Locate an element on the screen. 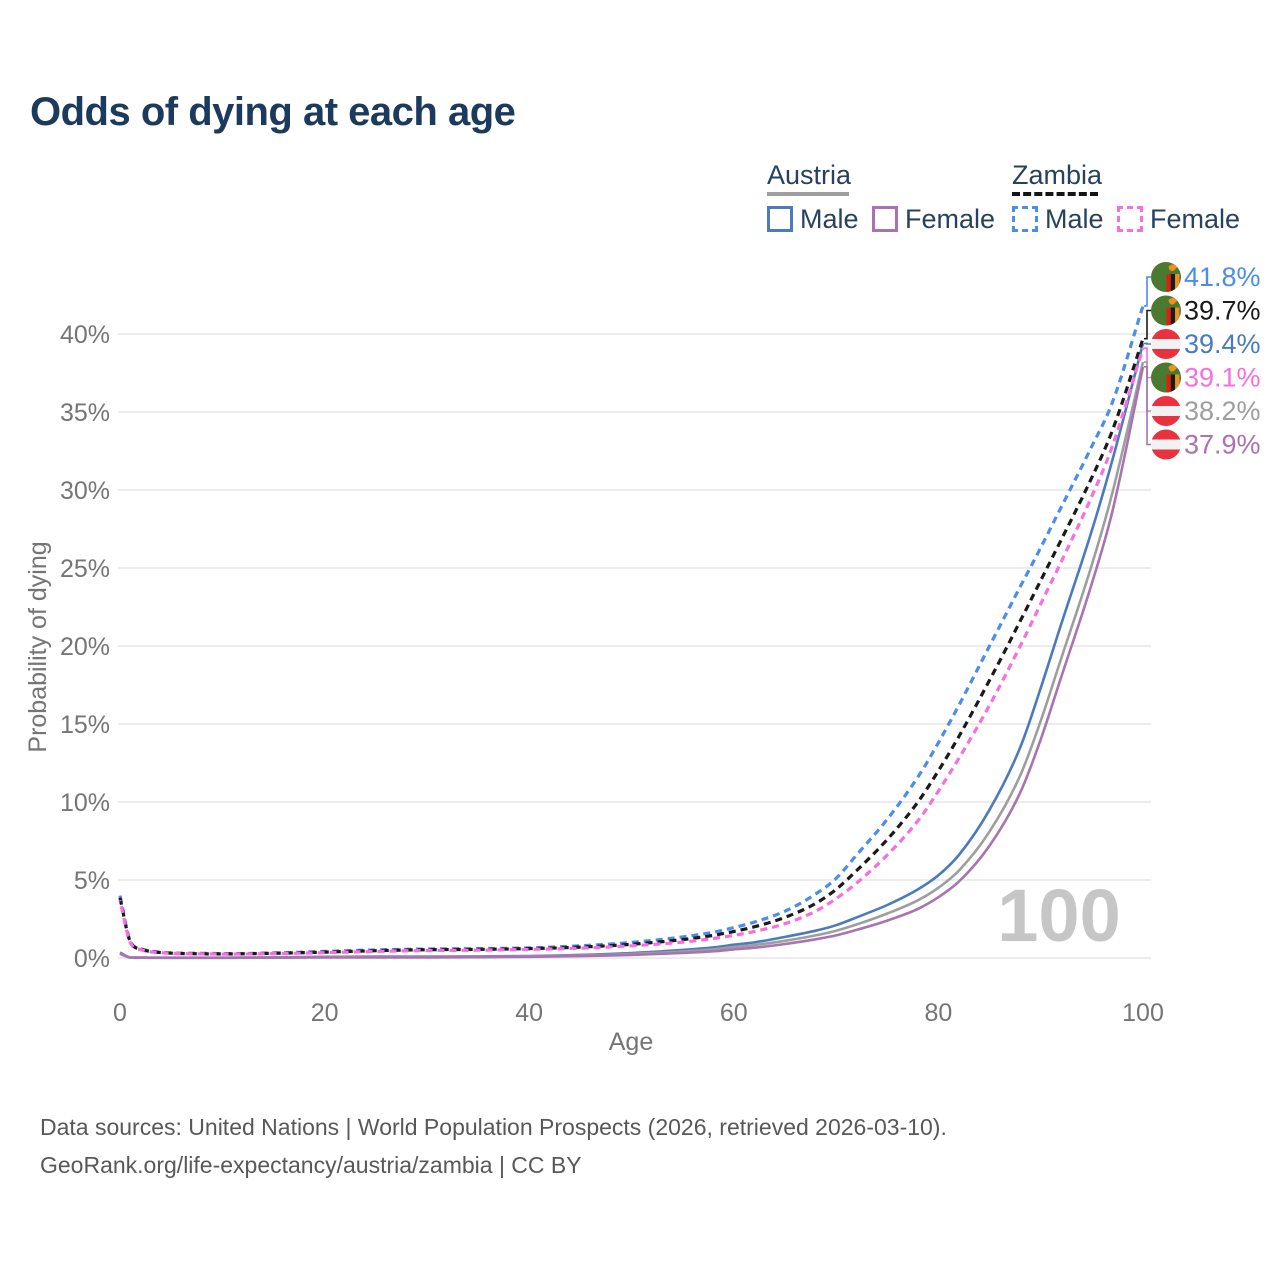 Image resolution: width=1280 pixels, height=1280 pixels. y-tick-label: 30% is located at coordinates (85, 491).